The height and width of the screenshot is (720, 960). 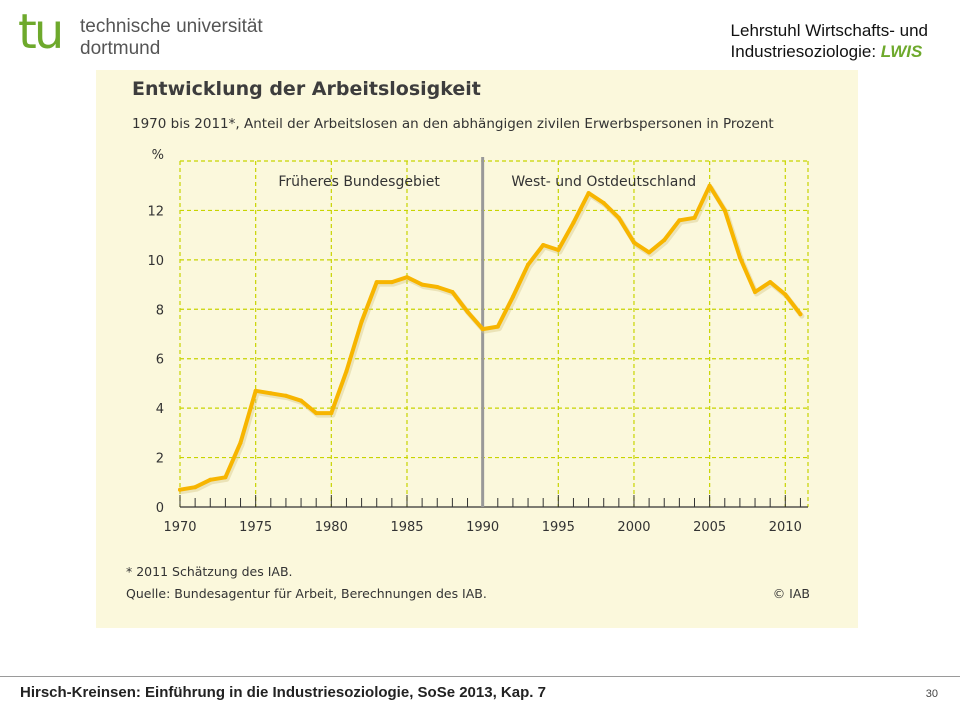 What do you see at coordinates (901, 51) in the screenshot?
I see `chair-acronym: LWIS` at bounding box center [901, 51].